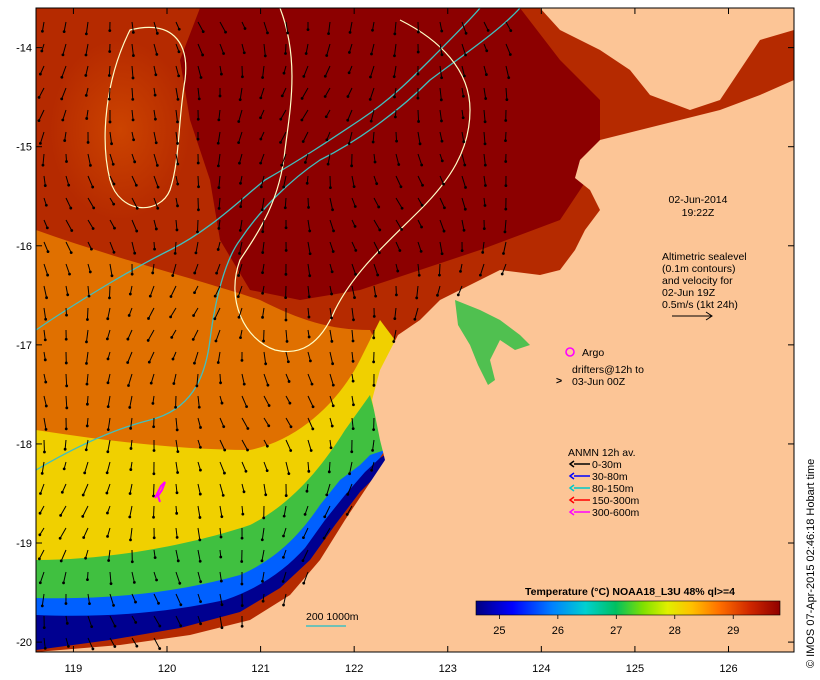  What do you see at coordinates (492, 342) in the screenshot?
I see `king-sound` at bounding box center [492, 342].